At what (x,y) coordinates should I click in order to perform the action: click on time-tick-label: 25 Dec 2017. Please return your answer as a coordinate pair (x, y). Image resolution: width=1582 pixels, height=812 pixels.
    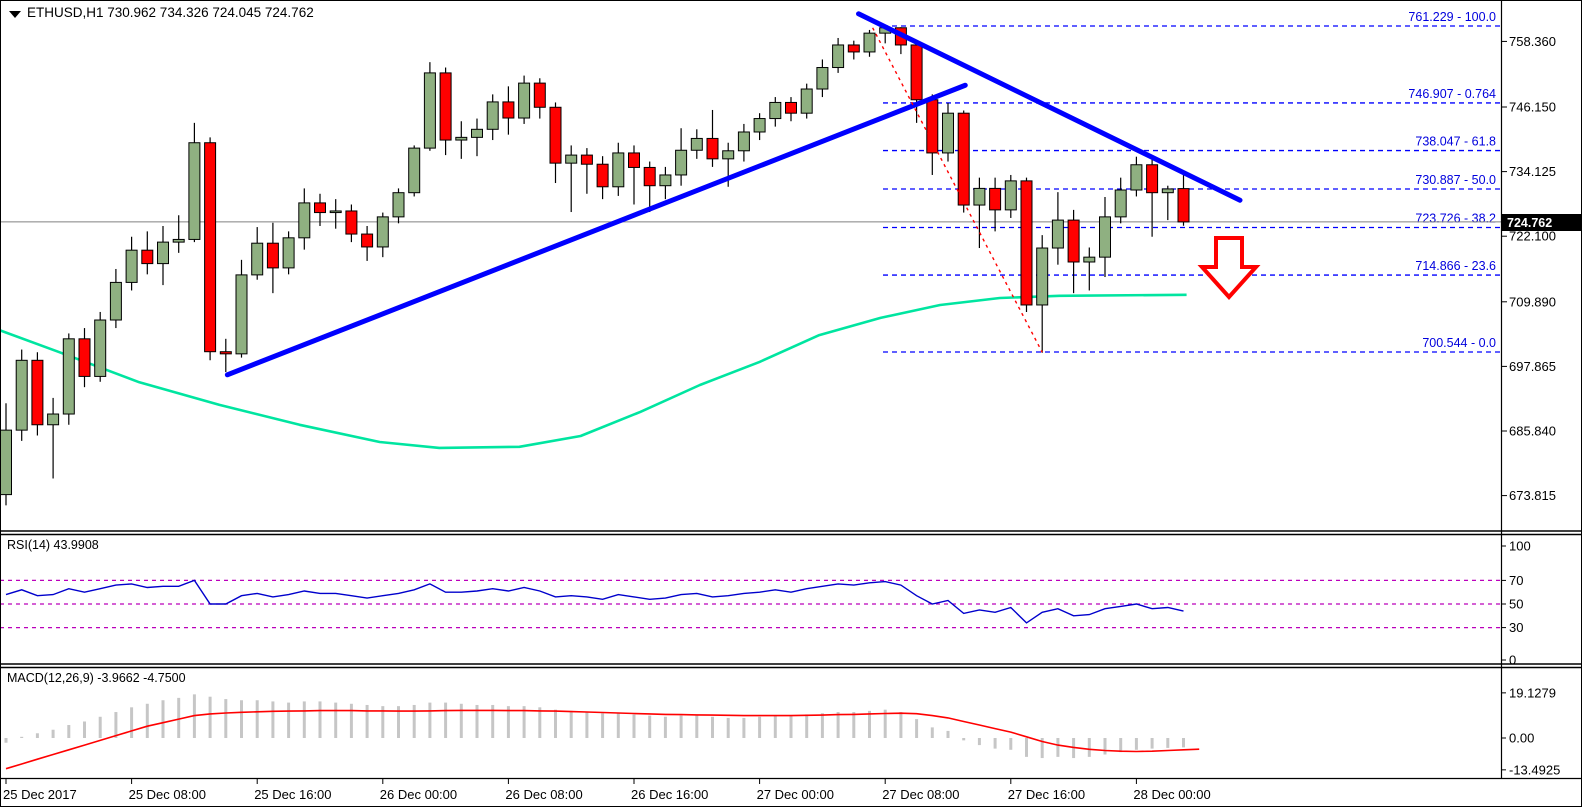
    Looking at the image, I should click on (40, 794).